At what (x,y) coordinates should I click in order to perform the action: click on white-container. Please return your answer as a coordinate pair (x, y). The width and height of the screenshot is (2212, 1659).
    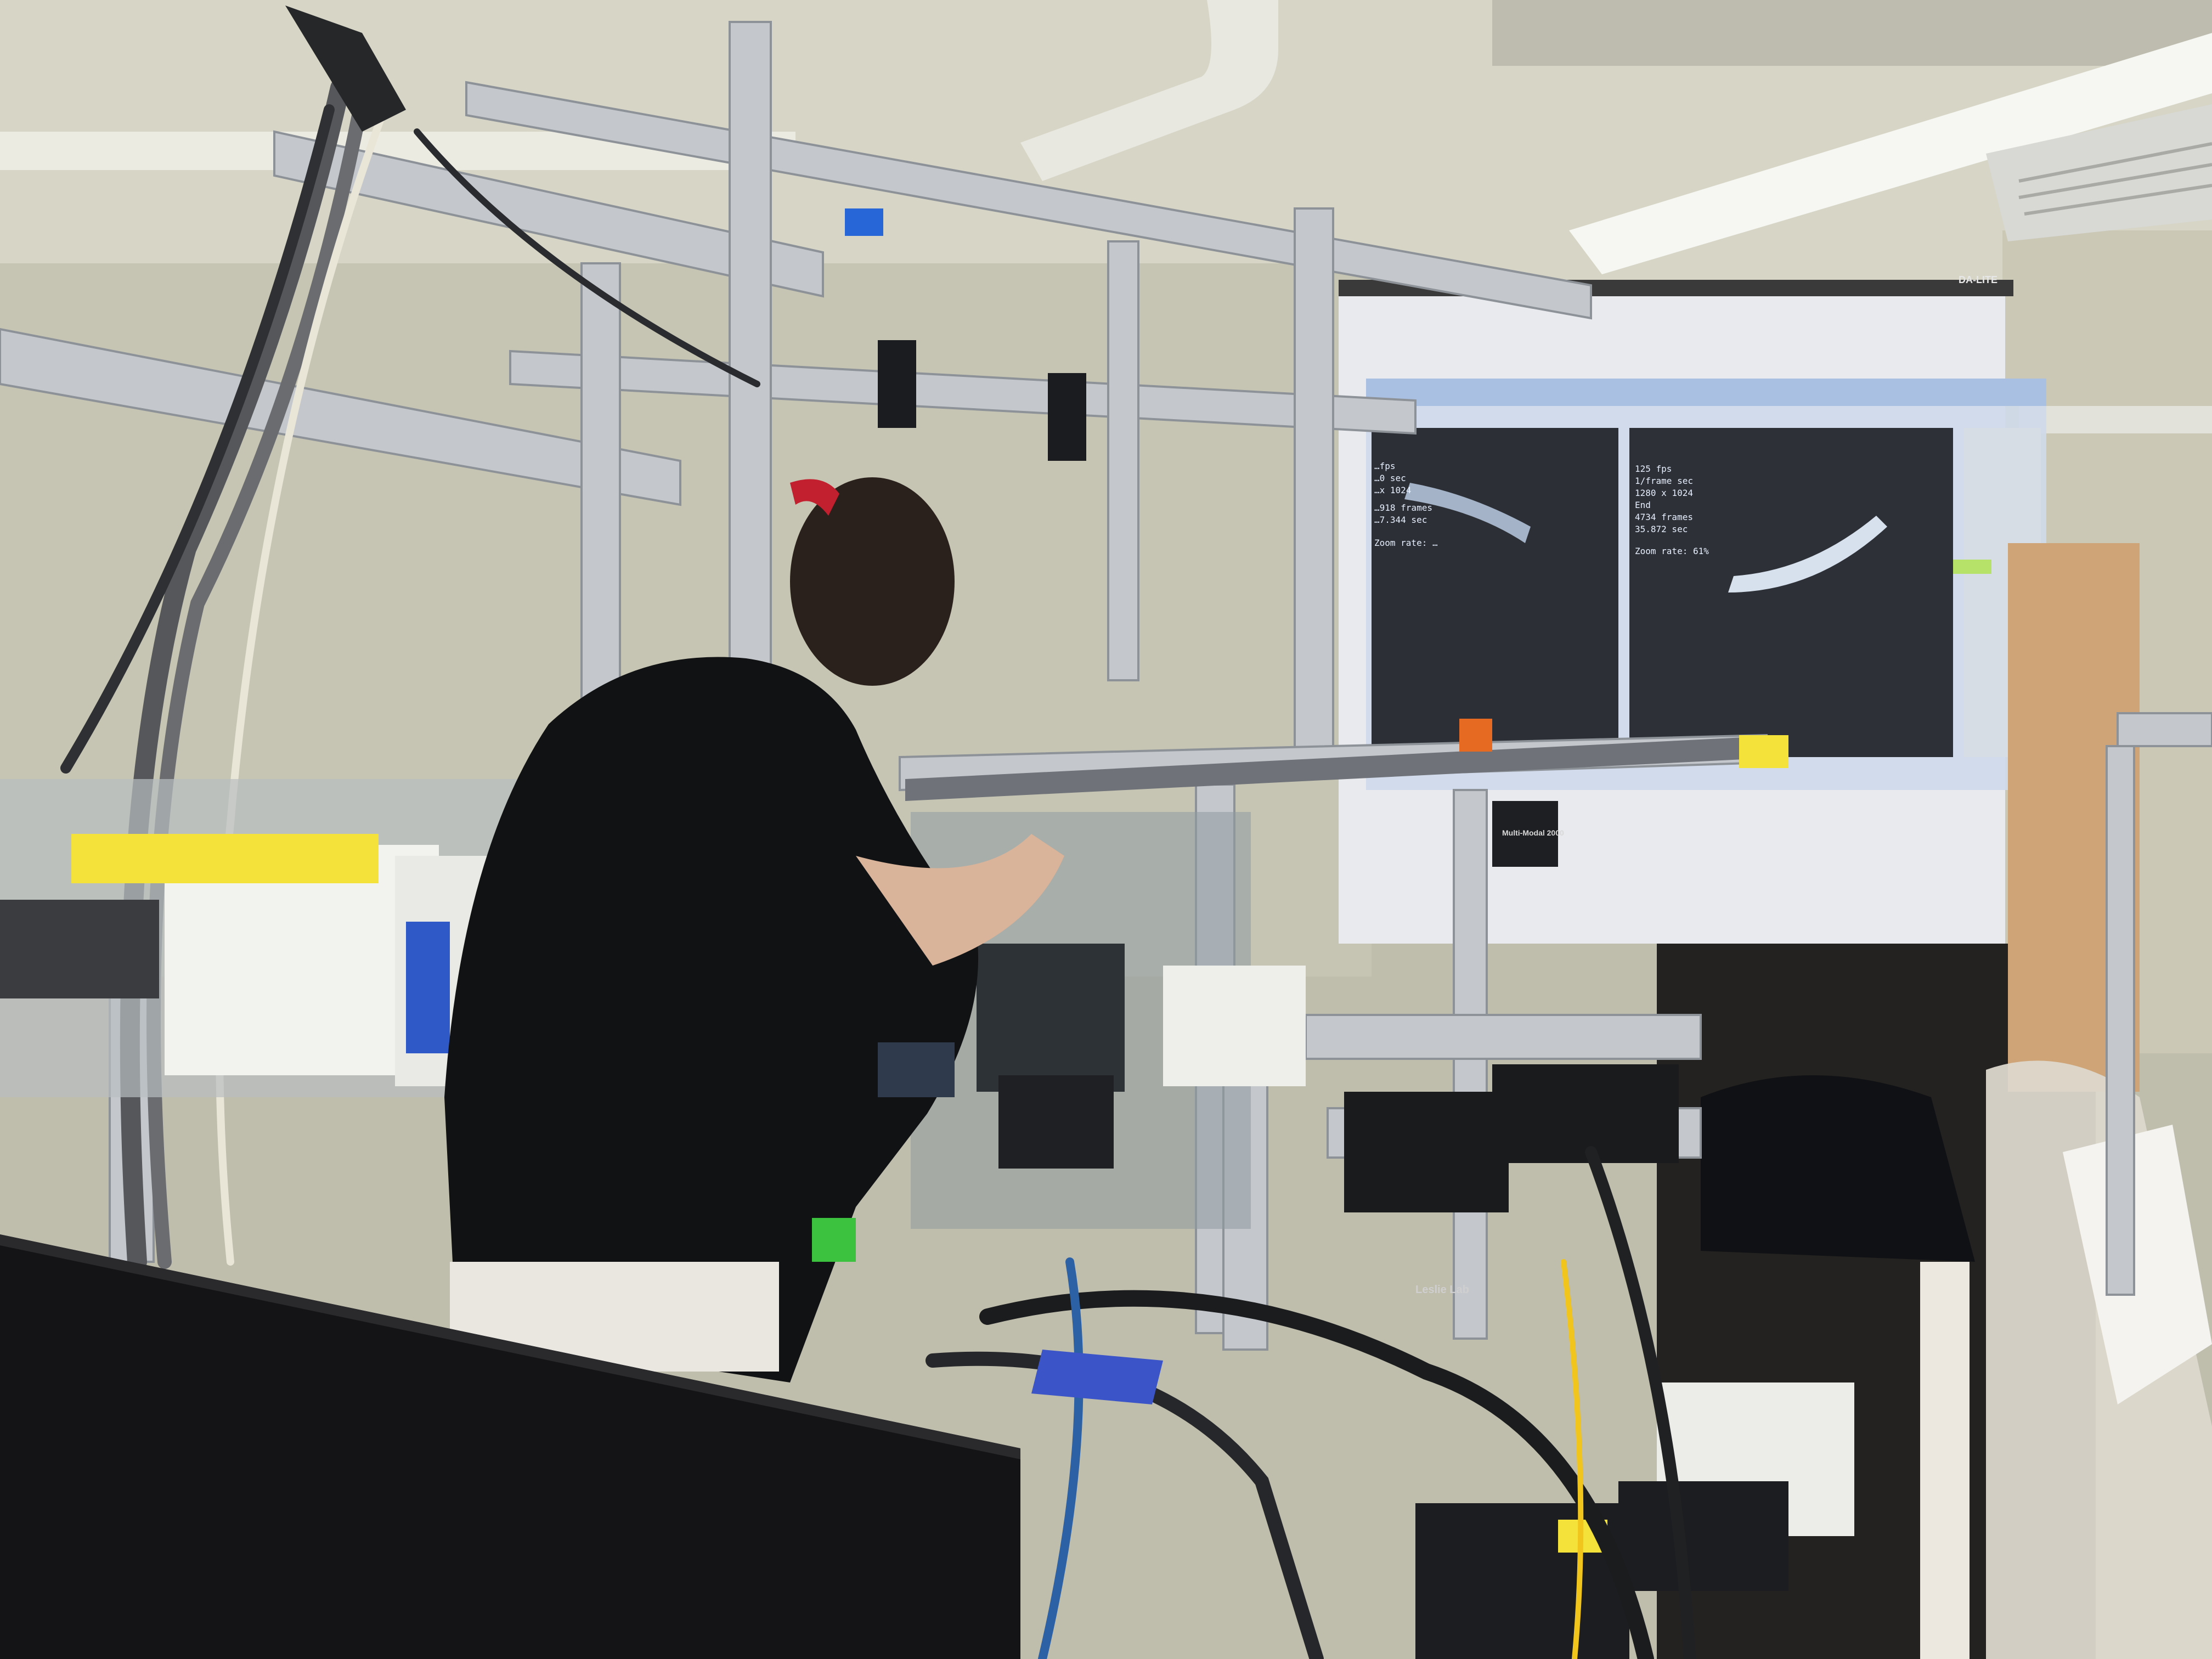
    Looking at the image, I should click on (1235, 1026).